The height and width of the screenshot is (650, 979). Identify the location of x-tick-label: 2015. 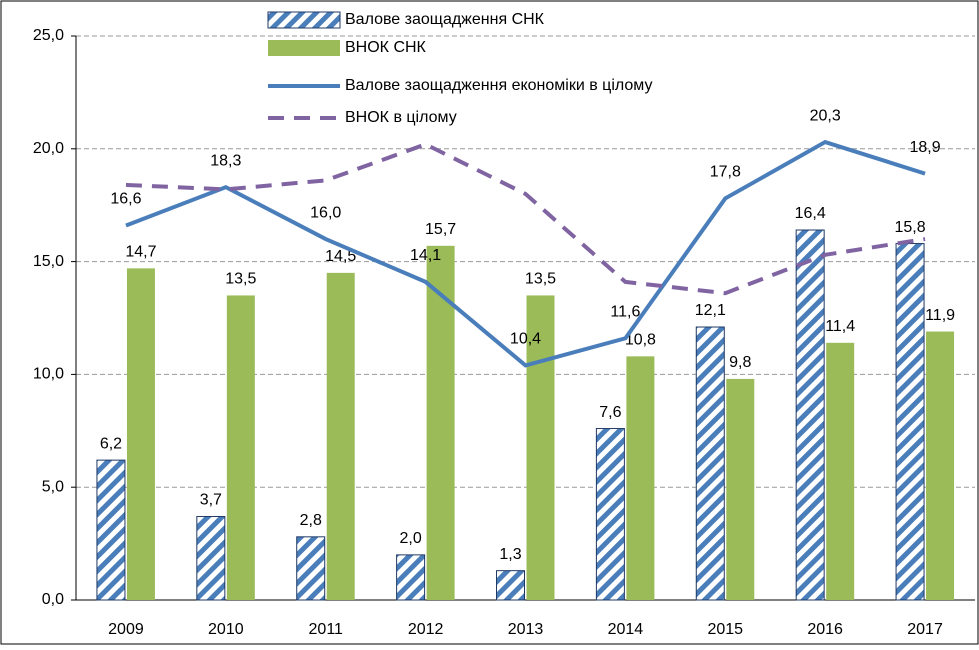
(725, 629).